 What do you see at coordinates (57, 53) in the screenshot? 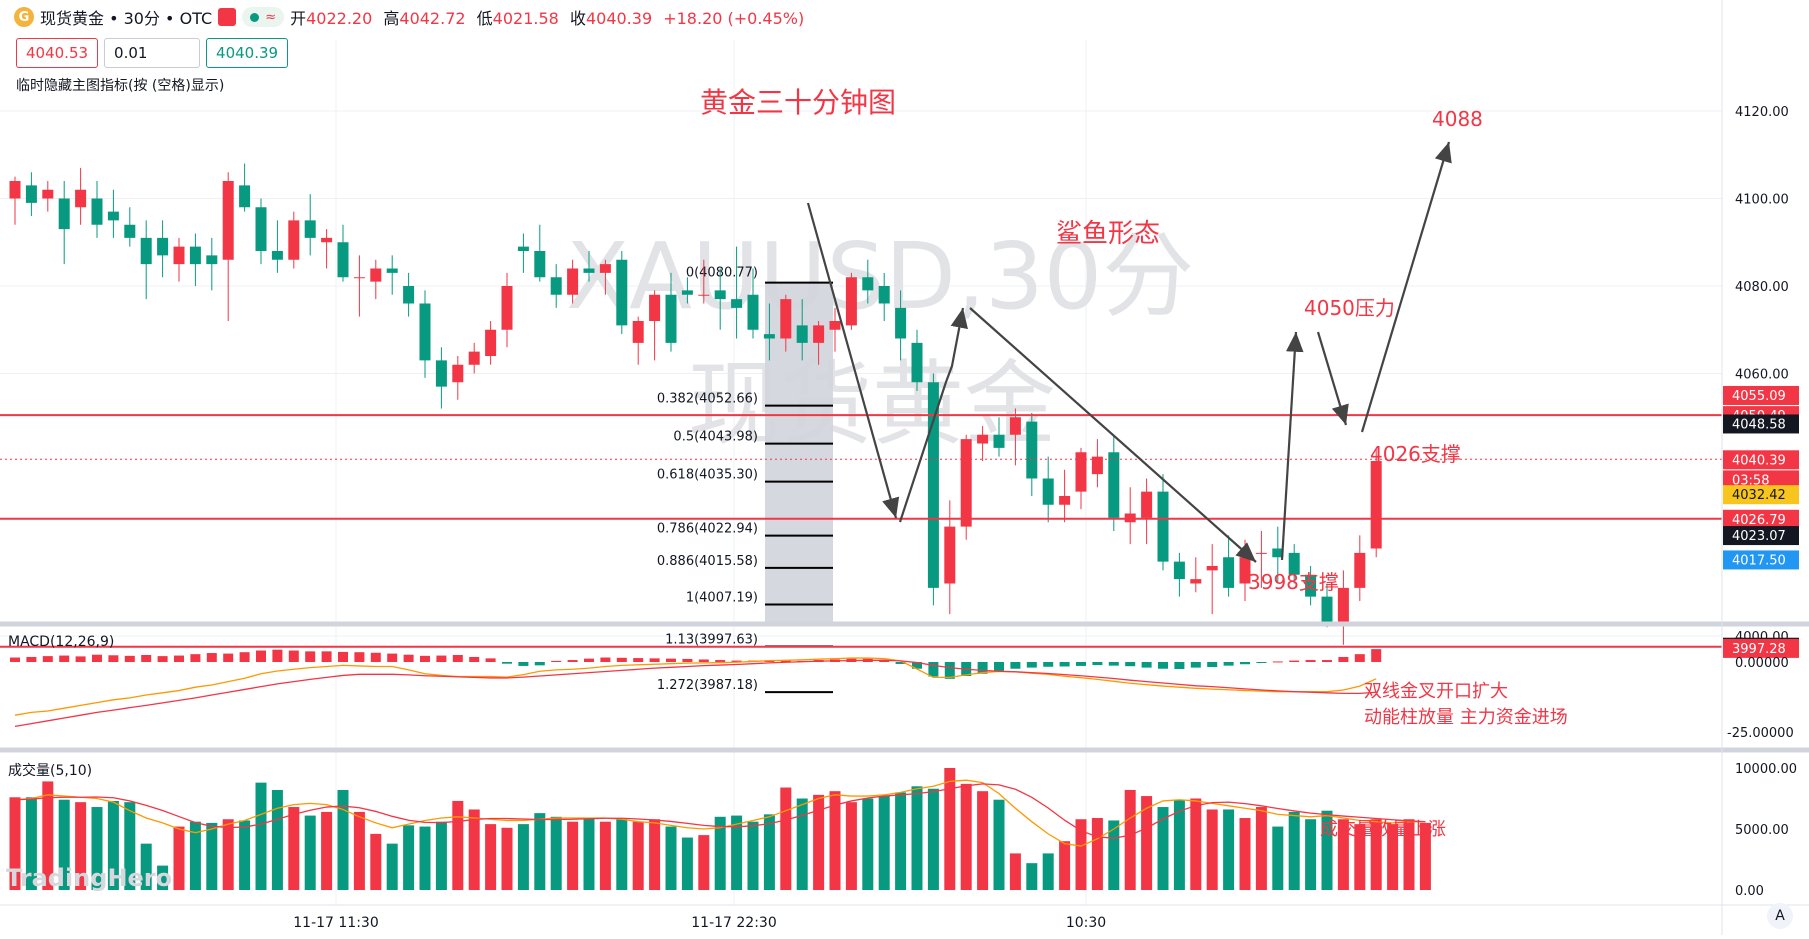
I see `sell-button: 4040.53` at bounding box center [57, 53].